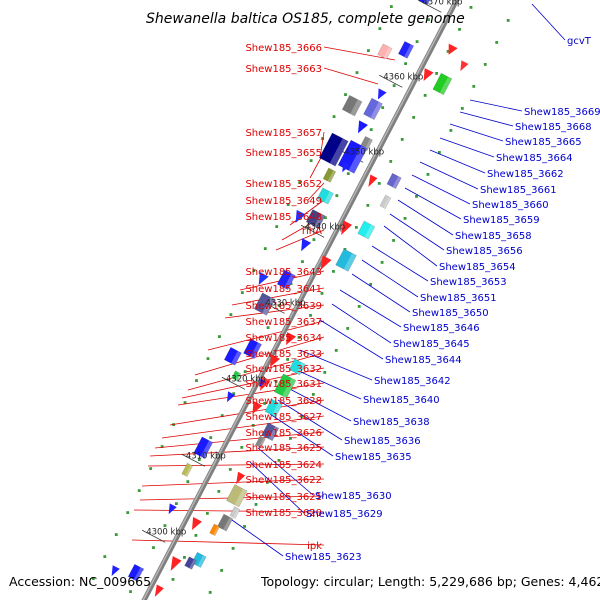  I want to click on kbp-label: 4330 kbp, so click(285, 303).